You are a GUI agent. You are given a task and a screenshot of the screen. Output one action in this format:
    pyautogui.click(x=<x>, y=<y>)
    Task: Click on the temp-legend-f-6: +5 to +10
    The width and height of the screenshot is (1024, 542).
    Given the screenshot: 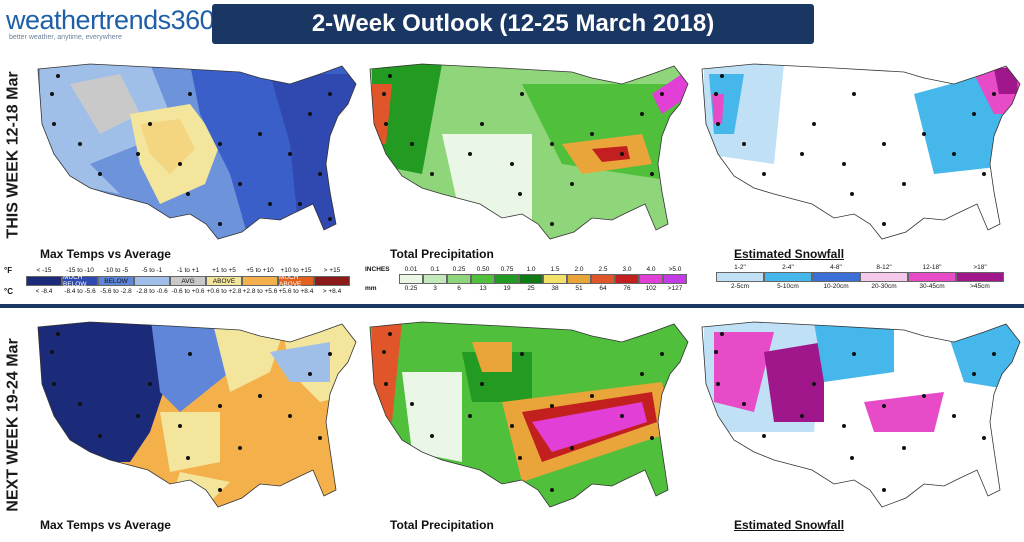 What is the action you would take?
    pyautogui.click(x=260, y=270)
    